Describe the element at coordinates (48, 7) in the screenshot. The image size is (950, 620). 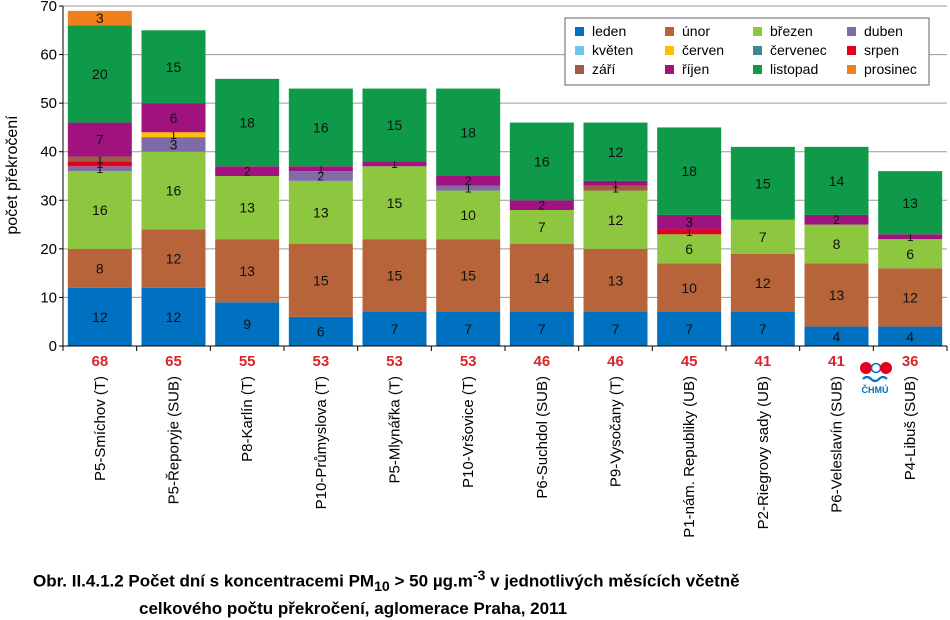
I see `y-tick-label: 70` at that location.